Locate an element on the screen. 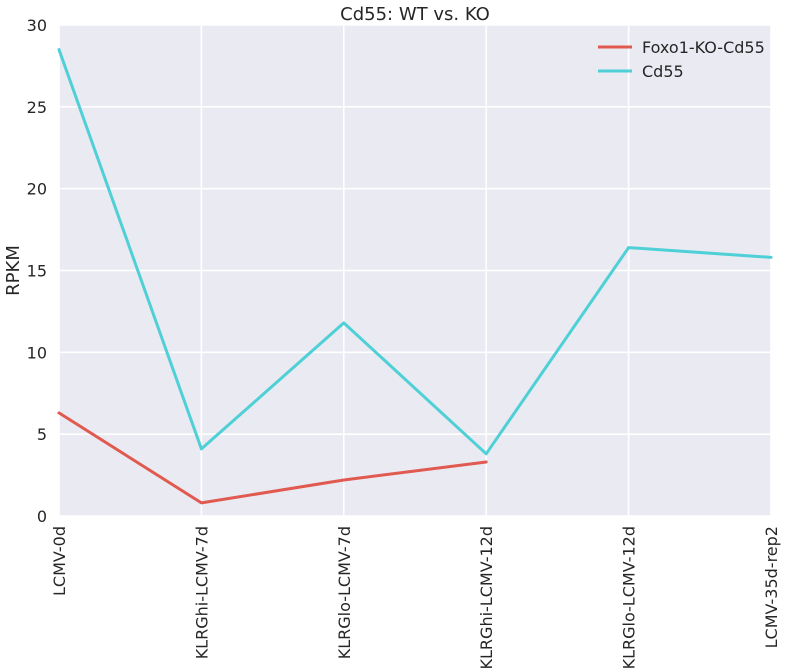  x-tick-label: KLRGlo-LCMV-12d is located at coordinates (629, 597).